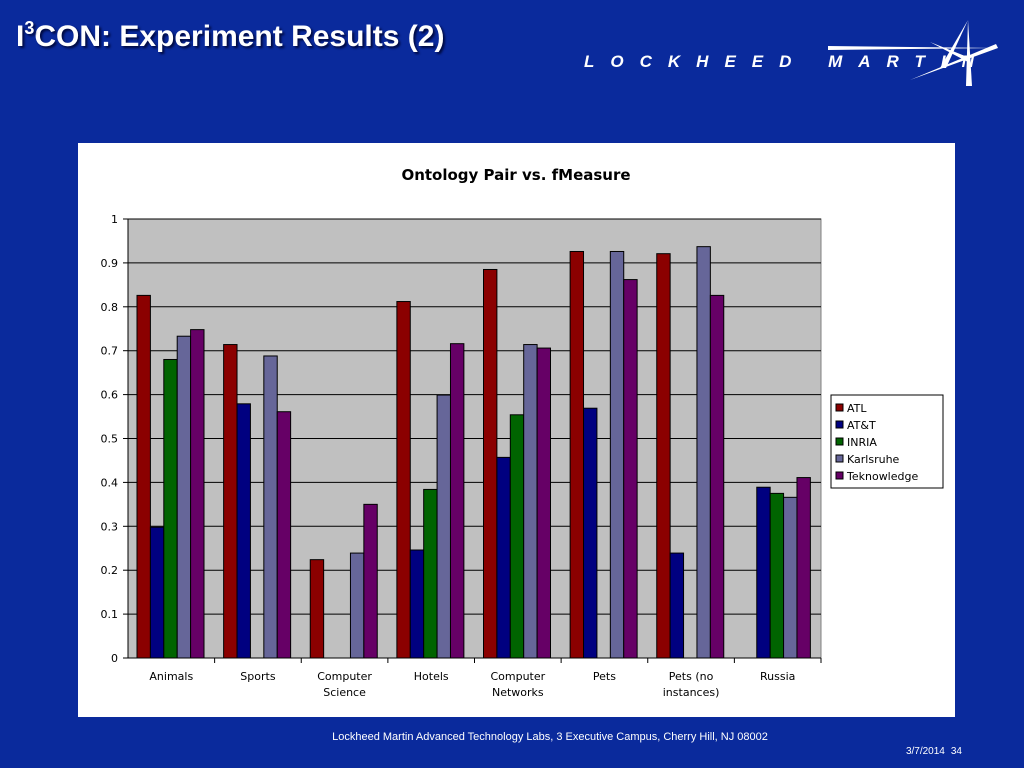  What do you see at coordinates (110, 307) in the screenshot?
I see `y-tick-label: 0.8` at bounding box center [110, 307].